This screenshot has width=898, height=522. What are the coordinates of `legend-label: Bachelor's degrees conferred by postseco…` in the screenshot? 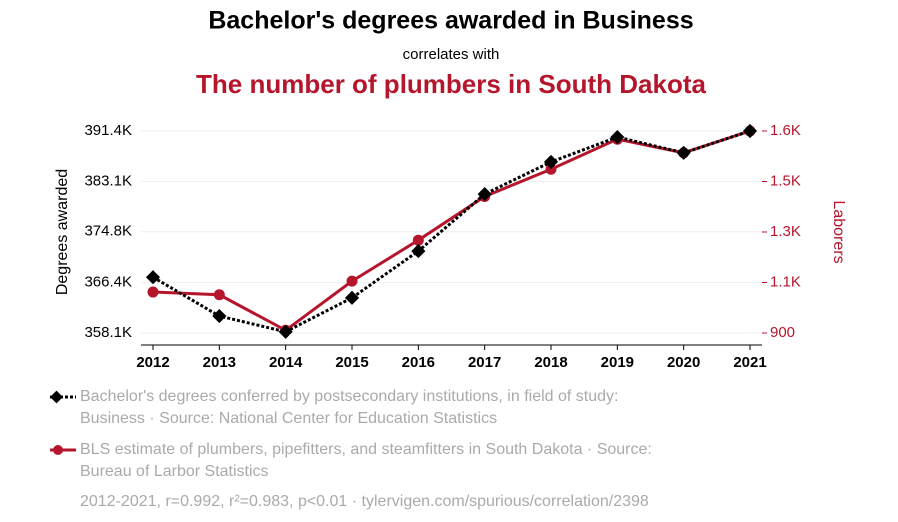 It's located at (349, 407).